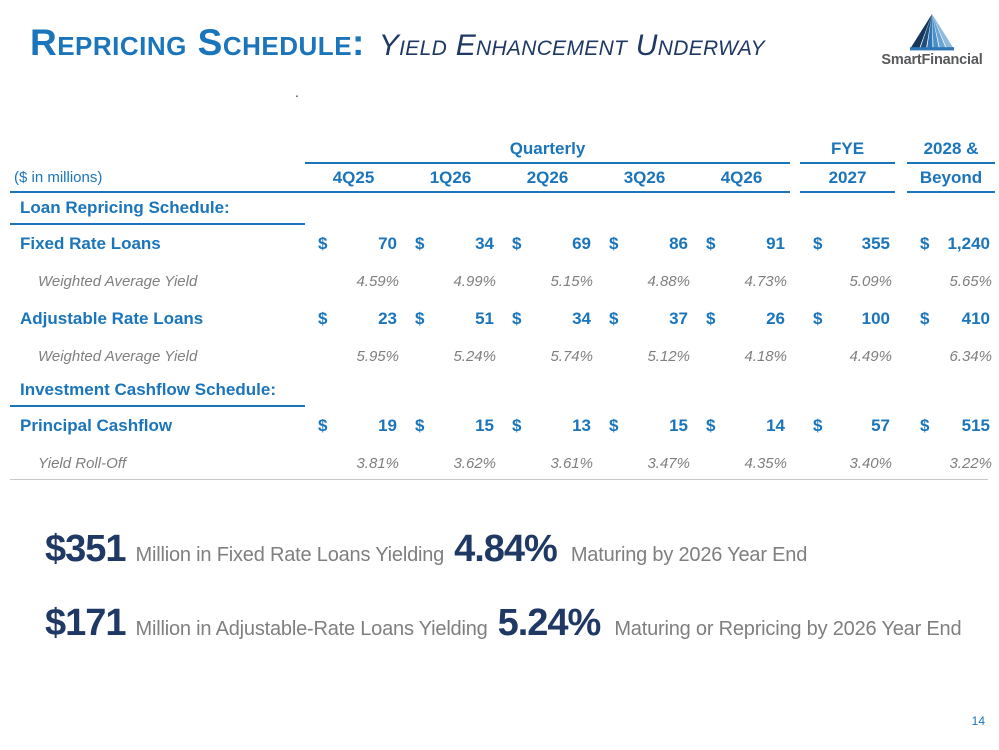  Describe the element at coordinates (290, 555) in the screenshot. I see `callout-text: Million in Fixed Rate Loans Yielding` at that location.